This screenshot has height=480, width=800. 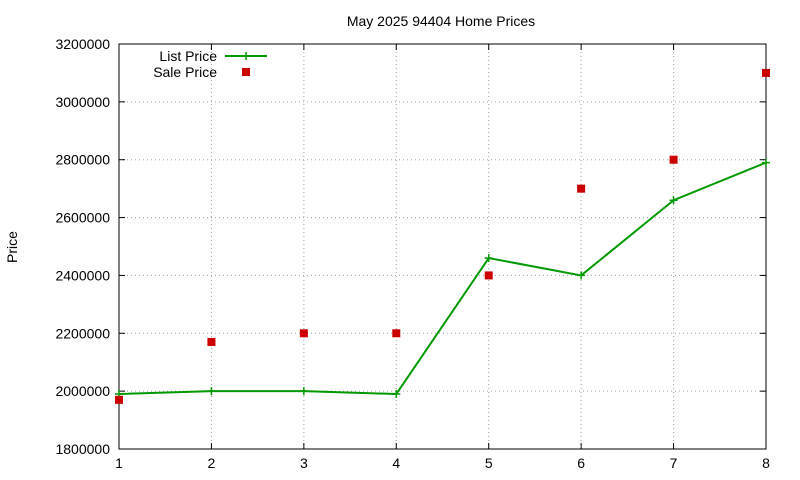 I want to click on legend-label-list-price: List Price, so click(x=188, y=56).